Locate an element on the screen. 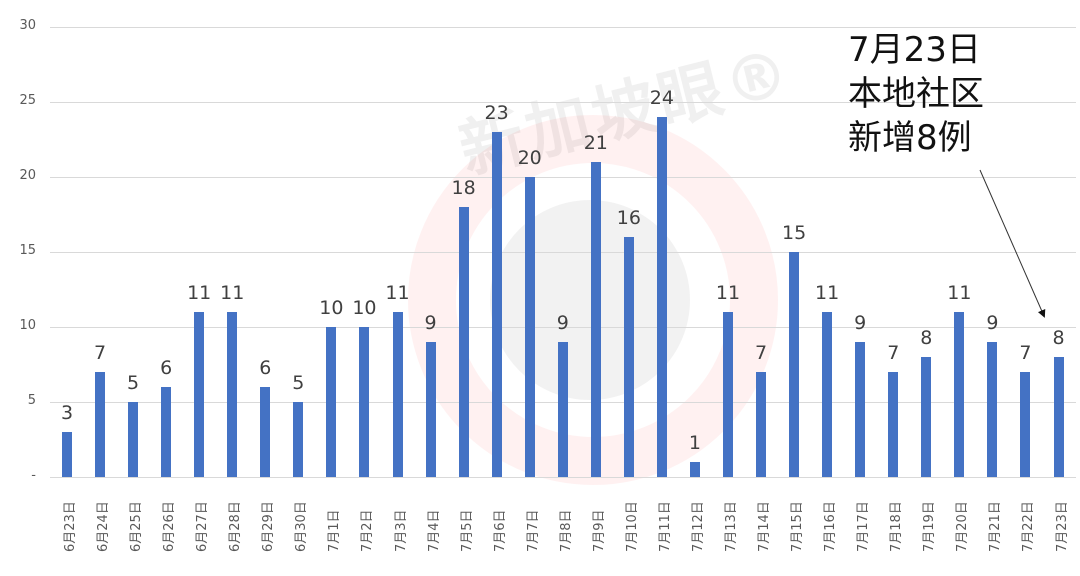  annotation-text: 7月23日 本地社区 新增8例 is located at coordinates (916, 94).